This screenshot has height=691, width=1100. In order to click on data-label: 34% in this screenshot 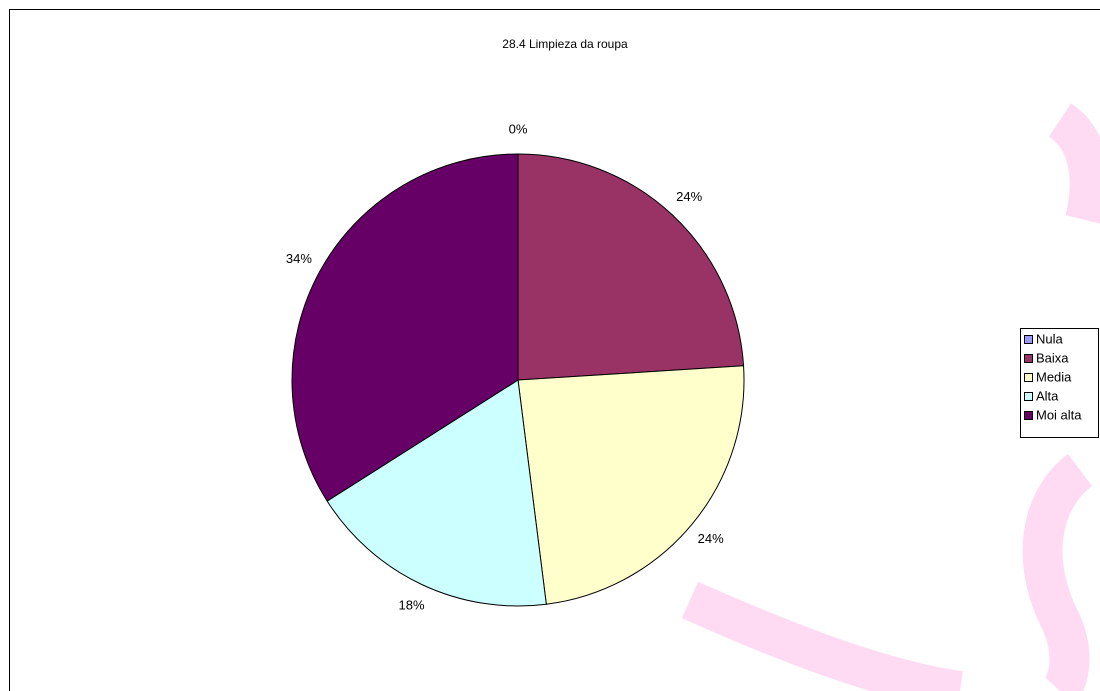, I will do `click(299, 258)`.